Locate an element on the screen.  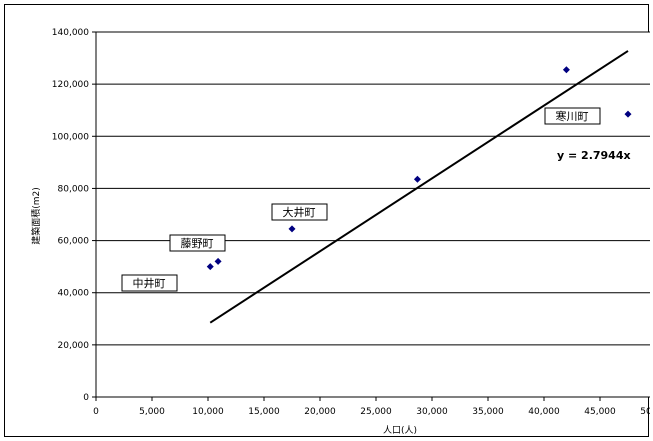
label-fujino-machi: 藤野町 is located at coordinates (197, 243).